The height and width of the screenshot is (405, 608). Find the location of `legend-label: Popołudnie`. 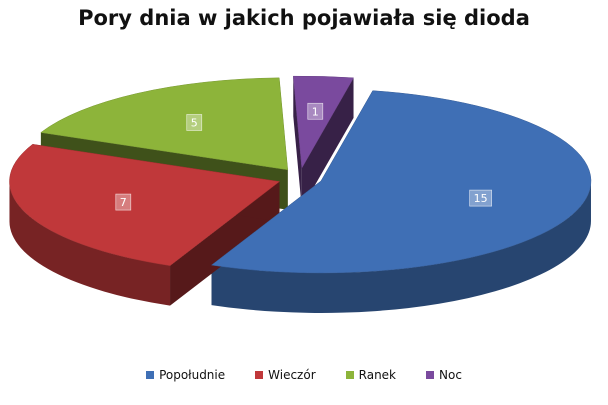

legend-label: Popołudnie is located at coordinates (192, 375).